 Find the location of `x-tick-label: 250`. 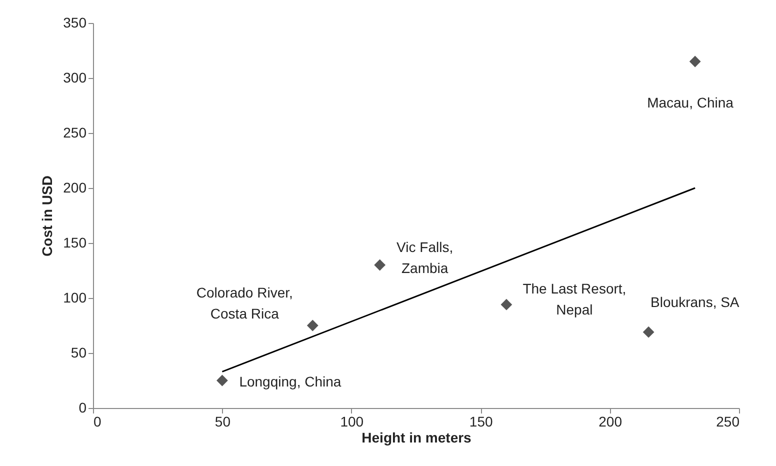

x-tick-label: 250 is located at coordinates (728, 422).